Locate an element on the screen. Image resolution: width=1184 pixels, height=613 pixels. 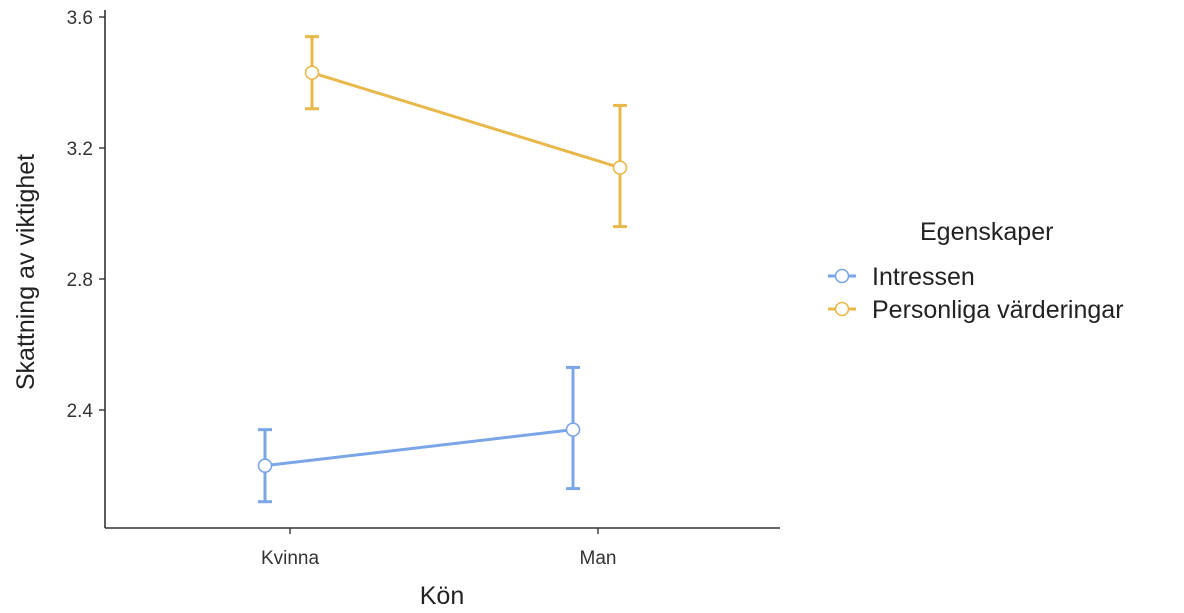
x-tick-label: Kvinna is located at coordinates (290, 558).